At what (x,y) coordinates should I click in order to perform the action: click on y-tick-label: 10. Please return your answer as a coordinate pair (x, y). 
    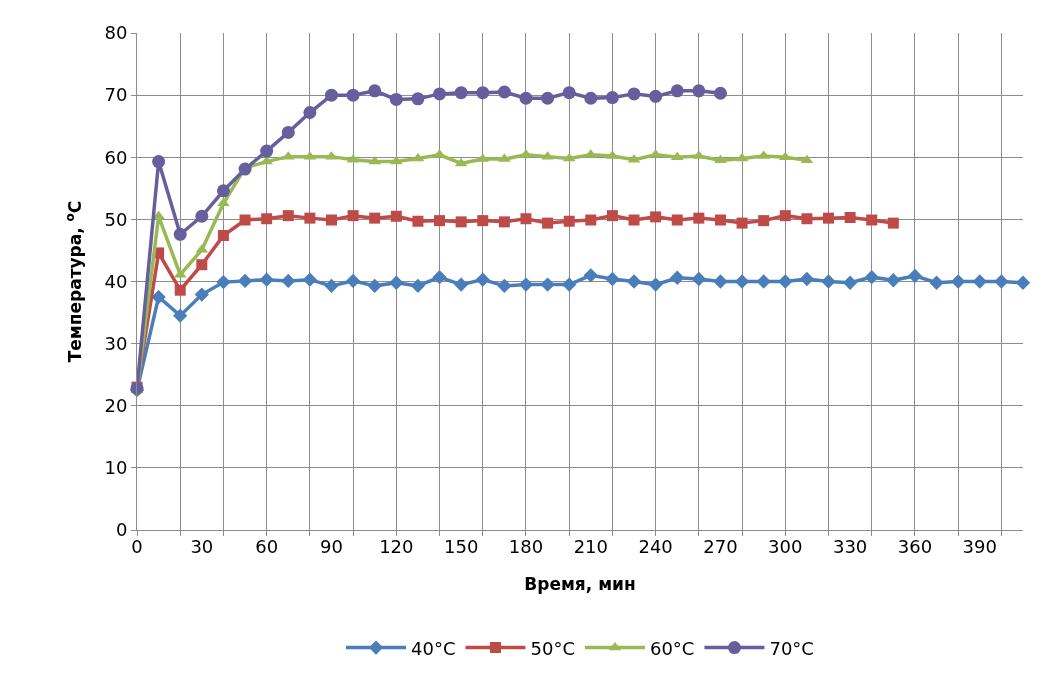
    Looking at the image, I should click on (116, 468).